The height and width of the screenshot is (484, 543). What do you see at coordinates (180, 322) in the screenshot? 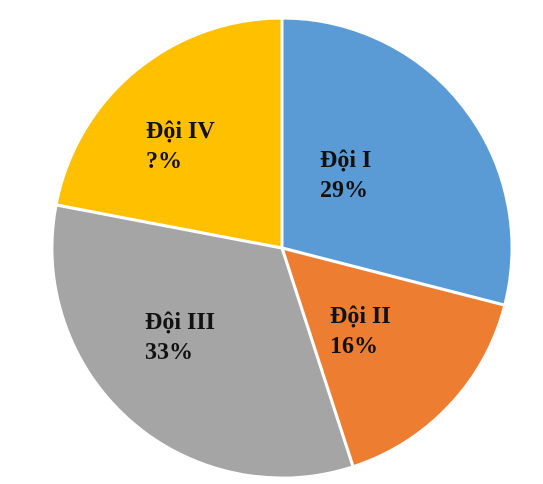
I see `slice-name-label: Đội III` at bounding box center [180, 322].